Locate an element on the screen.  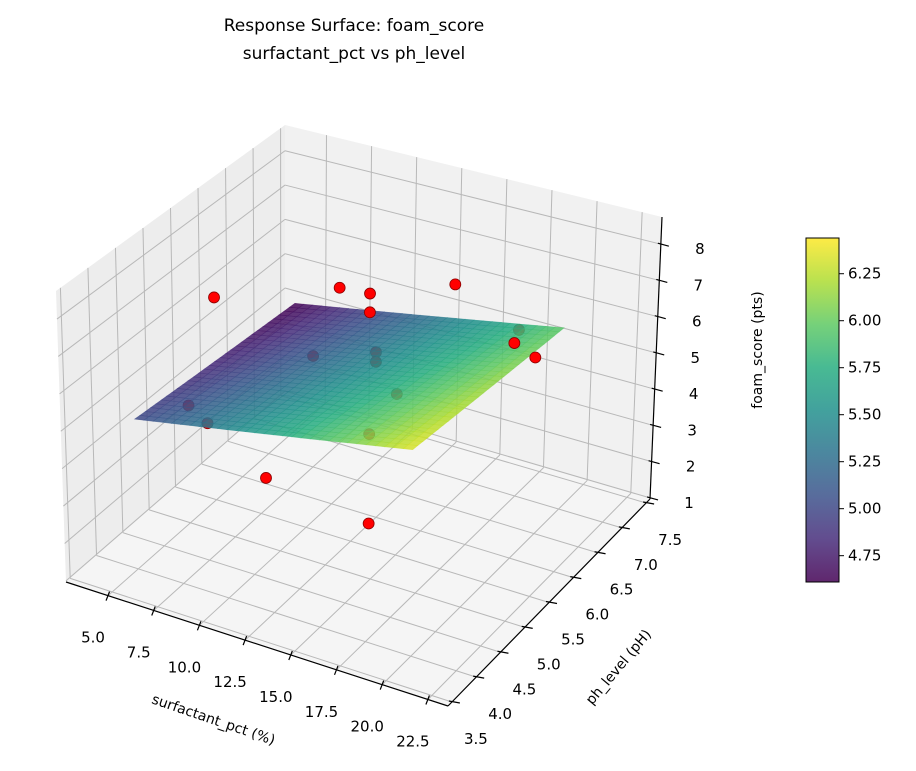
z-tick-label: 8 is located at coordinates (700, 249).